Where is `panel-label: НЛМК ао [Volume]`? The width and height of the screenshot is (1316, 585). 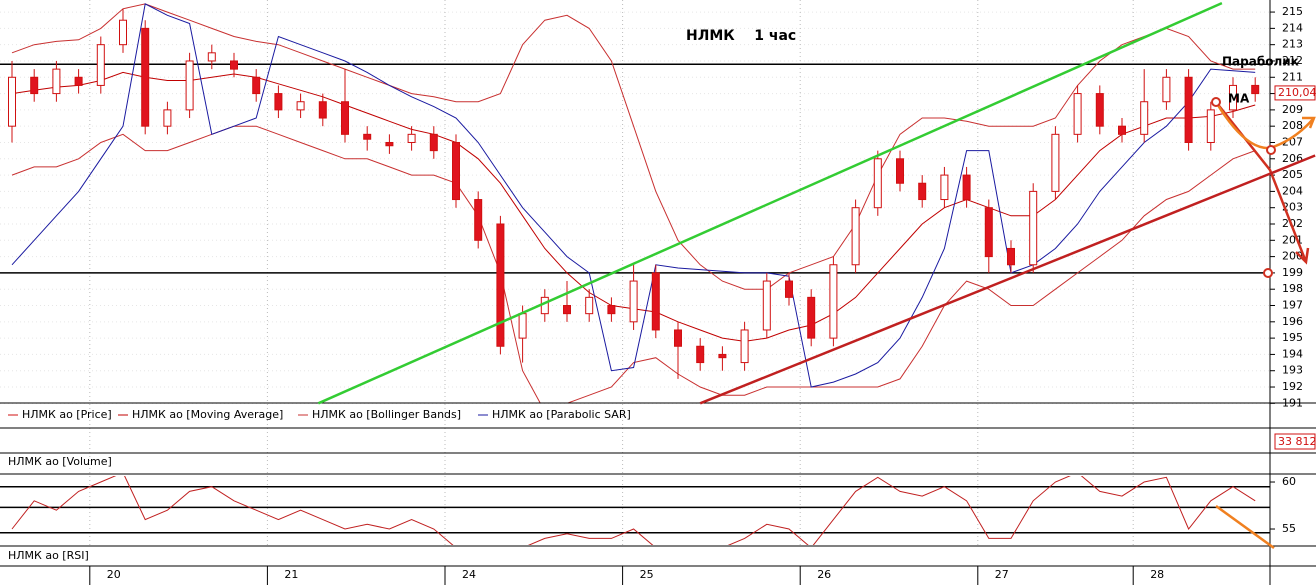 panel-label: НЛМК ао [Volume] is located at coordinates (60, 461).